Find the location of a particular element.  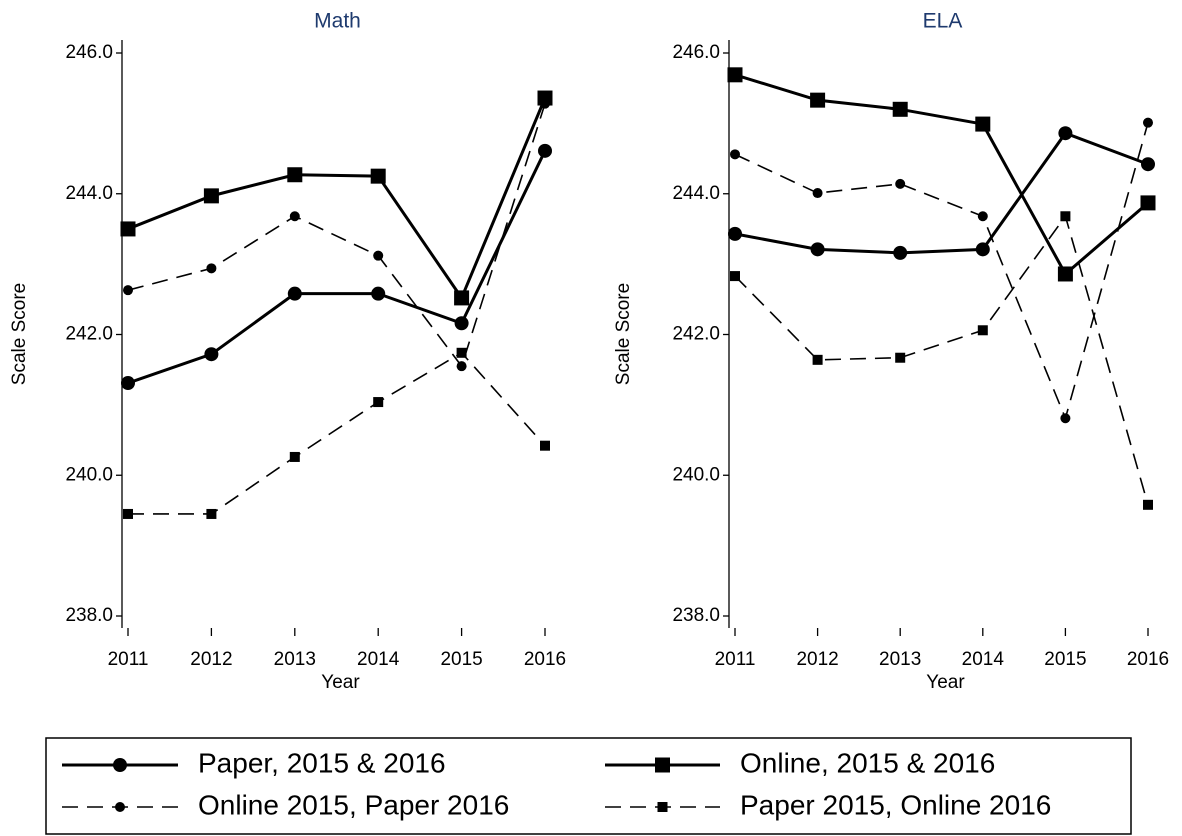

panel-title: ELA is located at coordinates (943, 21).